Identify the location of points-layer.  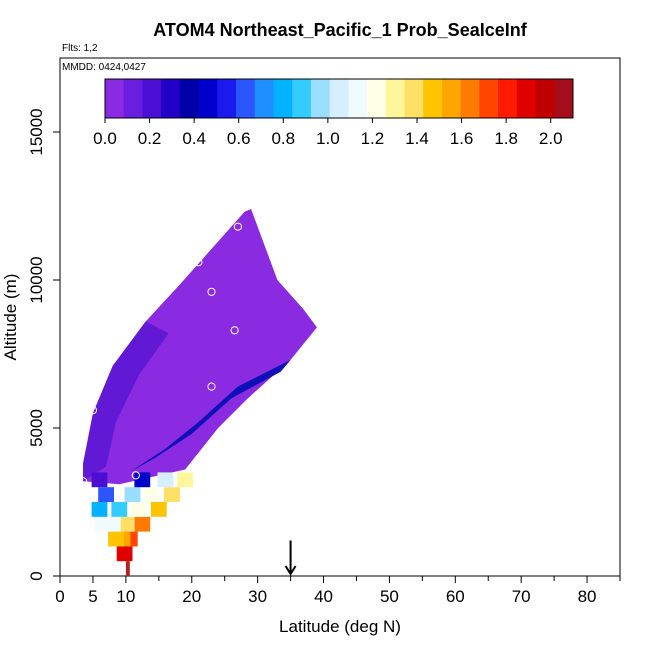
(160, 354).